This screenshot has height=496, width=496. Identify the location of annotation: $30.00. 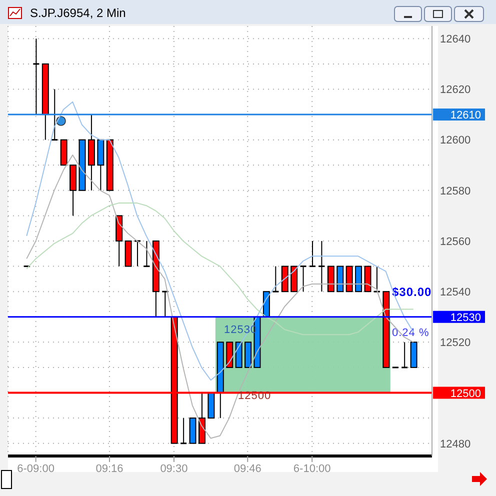
(412, 292).